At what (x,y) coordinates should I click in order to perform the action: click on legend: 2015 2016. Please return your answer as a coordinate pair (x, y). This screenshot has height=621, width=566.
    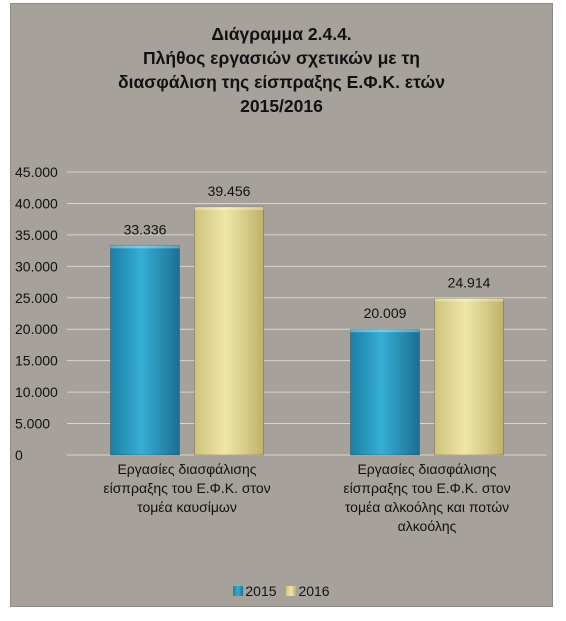
    Looking at the image, I should click on (281, 591).